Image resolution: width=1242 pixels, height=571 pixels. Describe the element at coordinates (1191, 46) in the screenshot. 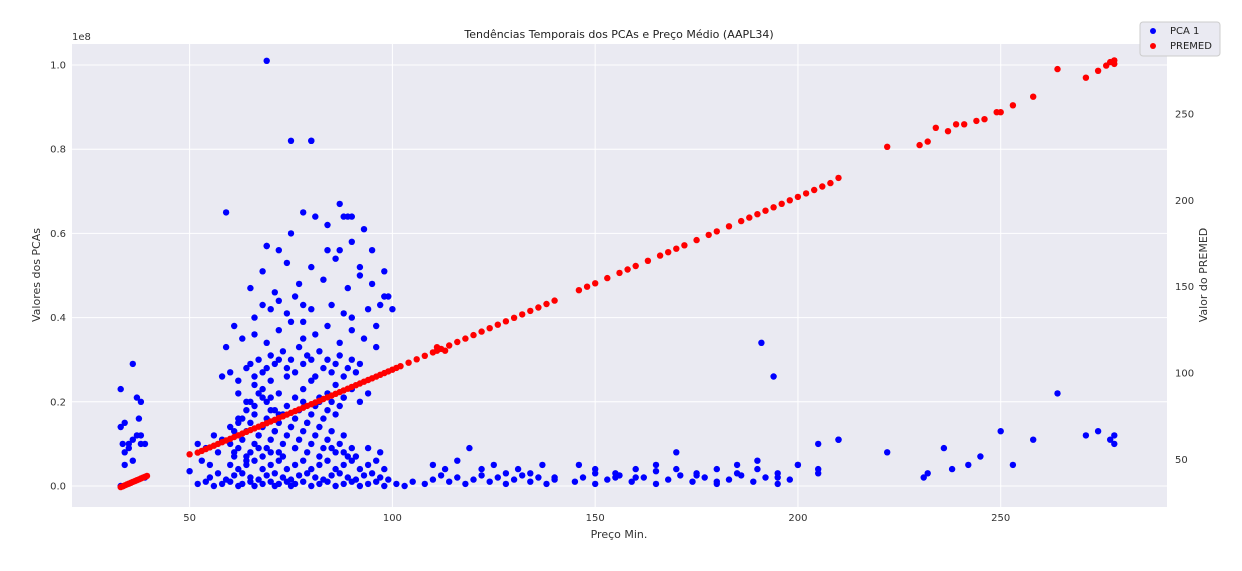

I see `legend-label-premed: PREMED` at that location.